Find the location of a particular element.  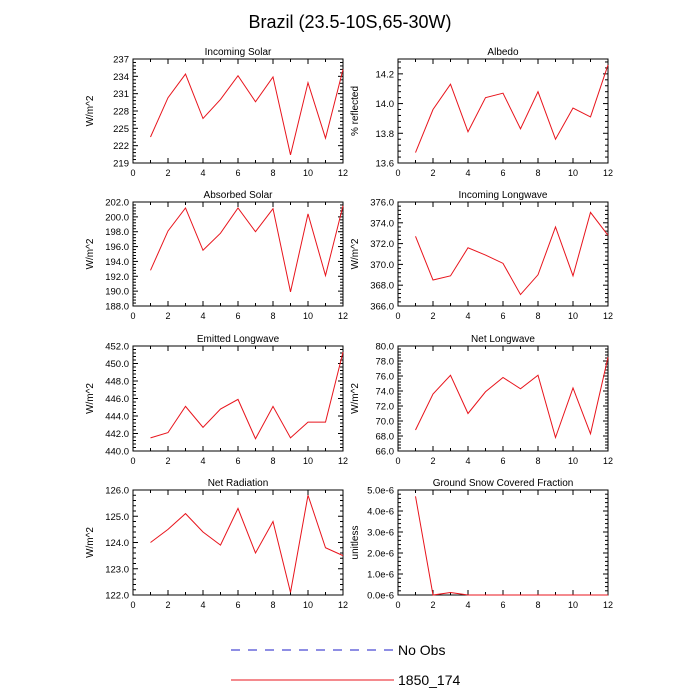

panel-title: Net Radiation is located at coordinates (238, 483).